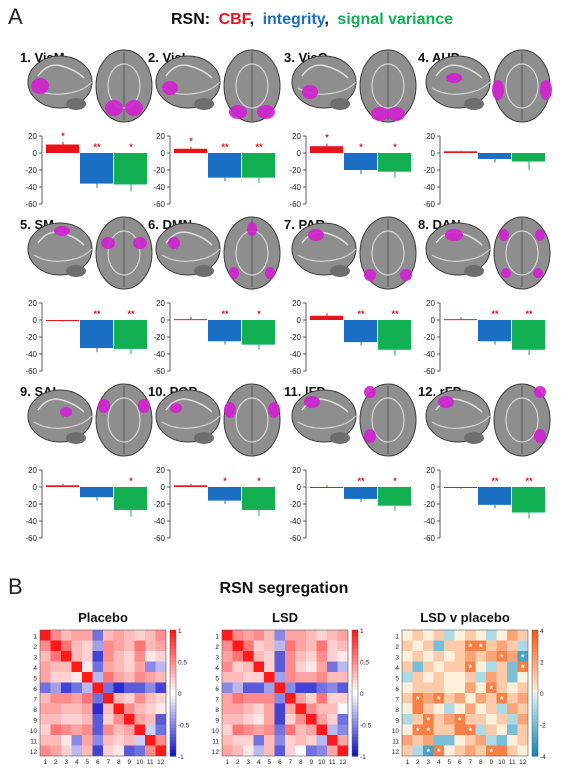  I want to click on row-label: 2, so click(35, 647).